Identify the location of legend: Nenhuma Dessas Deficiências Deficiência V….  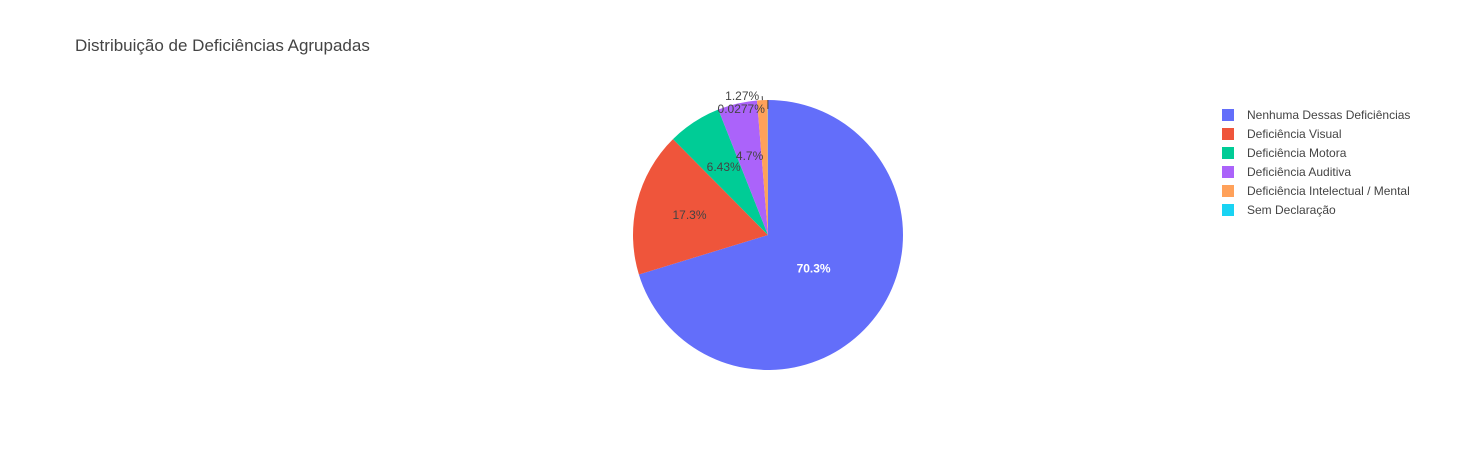
(1316, 162).